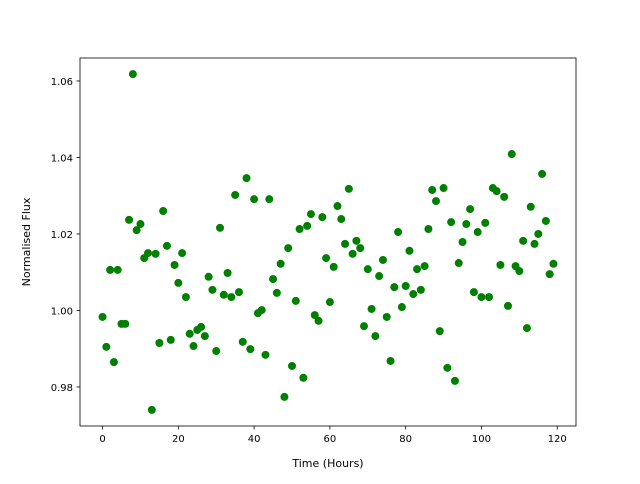 This screenshot has height=484, width=640. What do you see at coordinates (481, 439) in the screenshot?
I see `x-tick-label: 100` at bounding box center [481, 439].